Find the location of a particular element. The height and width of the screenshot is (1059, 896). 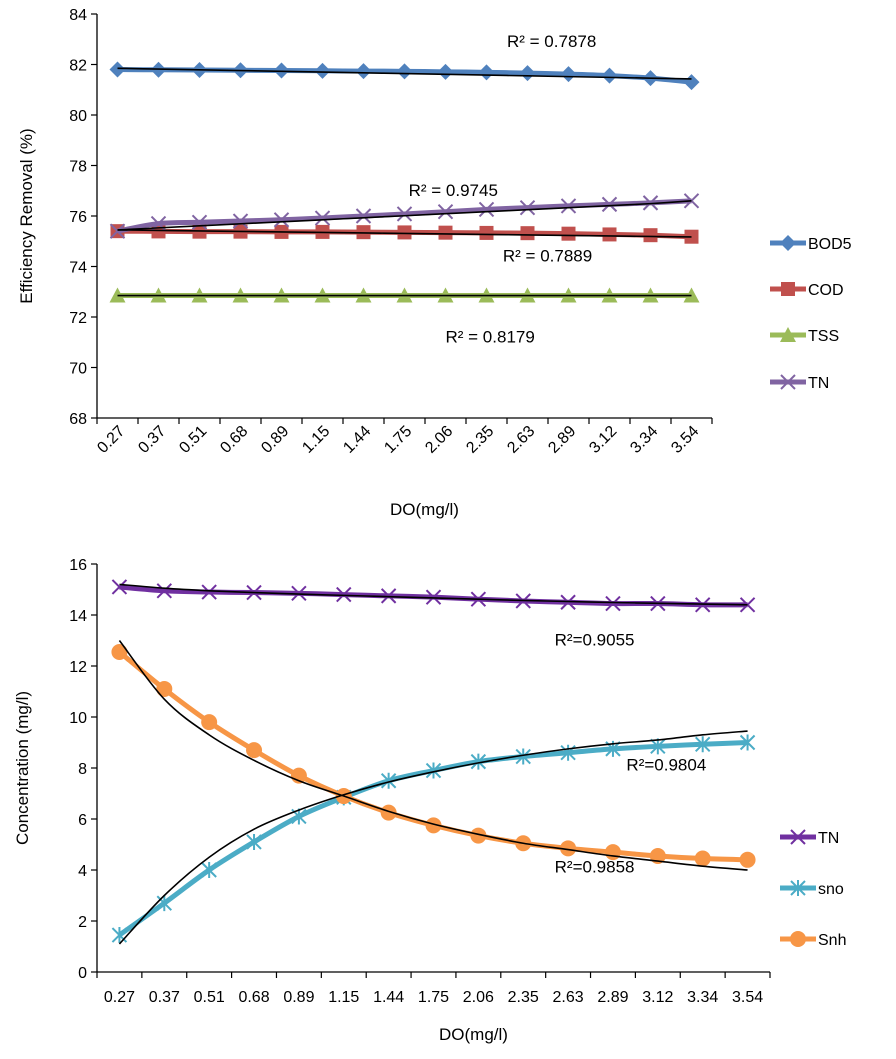

y-tick-label: 6 is located at coordinates (82, 820).